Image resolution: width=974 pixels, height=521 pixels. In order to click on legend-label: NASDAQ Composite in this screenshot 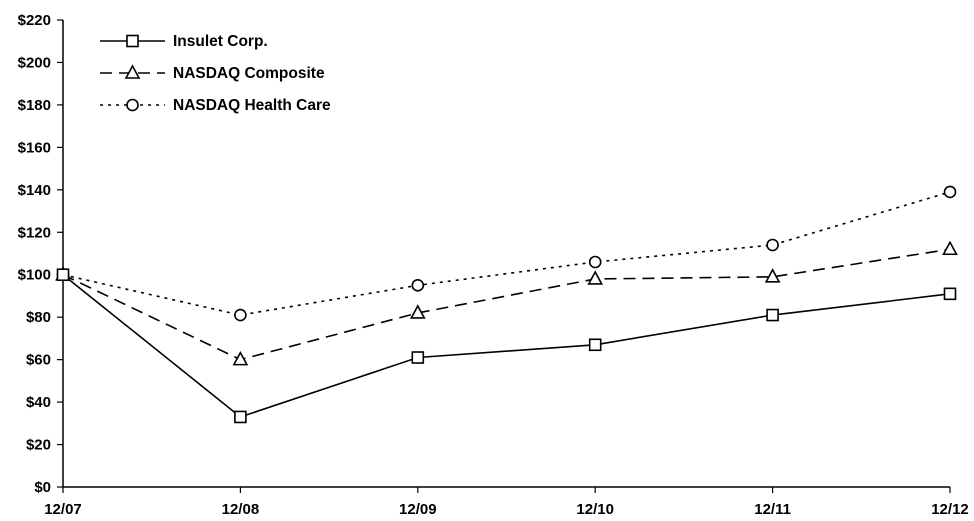, I will do `click(249, 73)`.